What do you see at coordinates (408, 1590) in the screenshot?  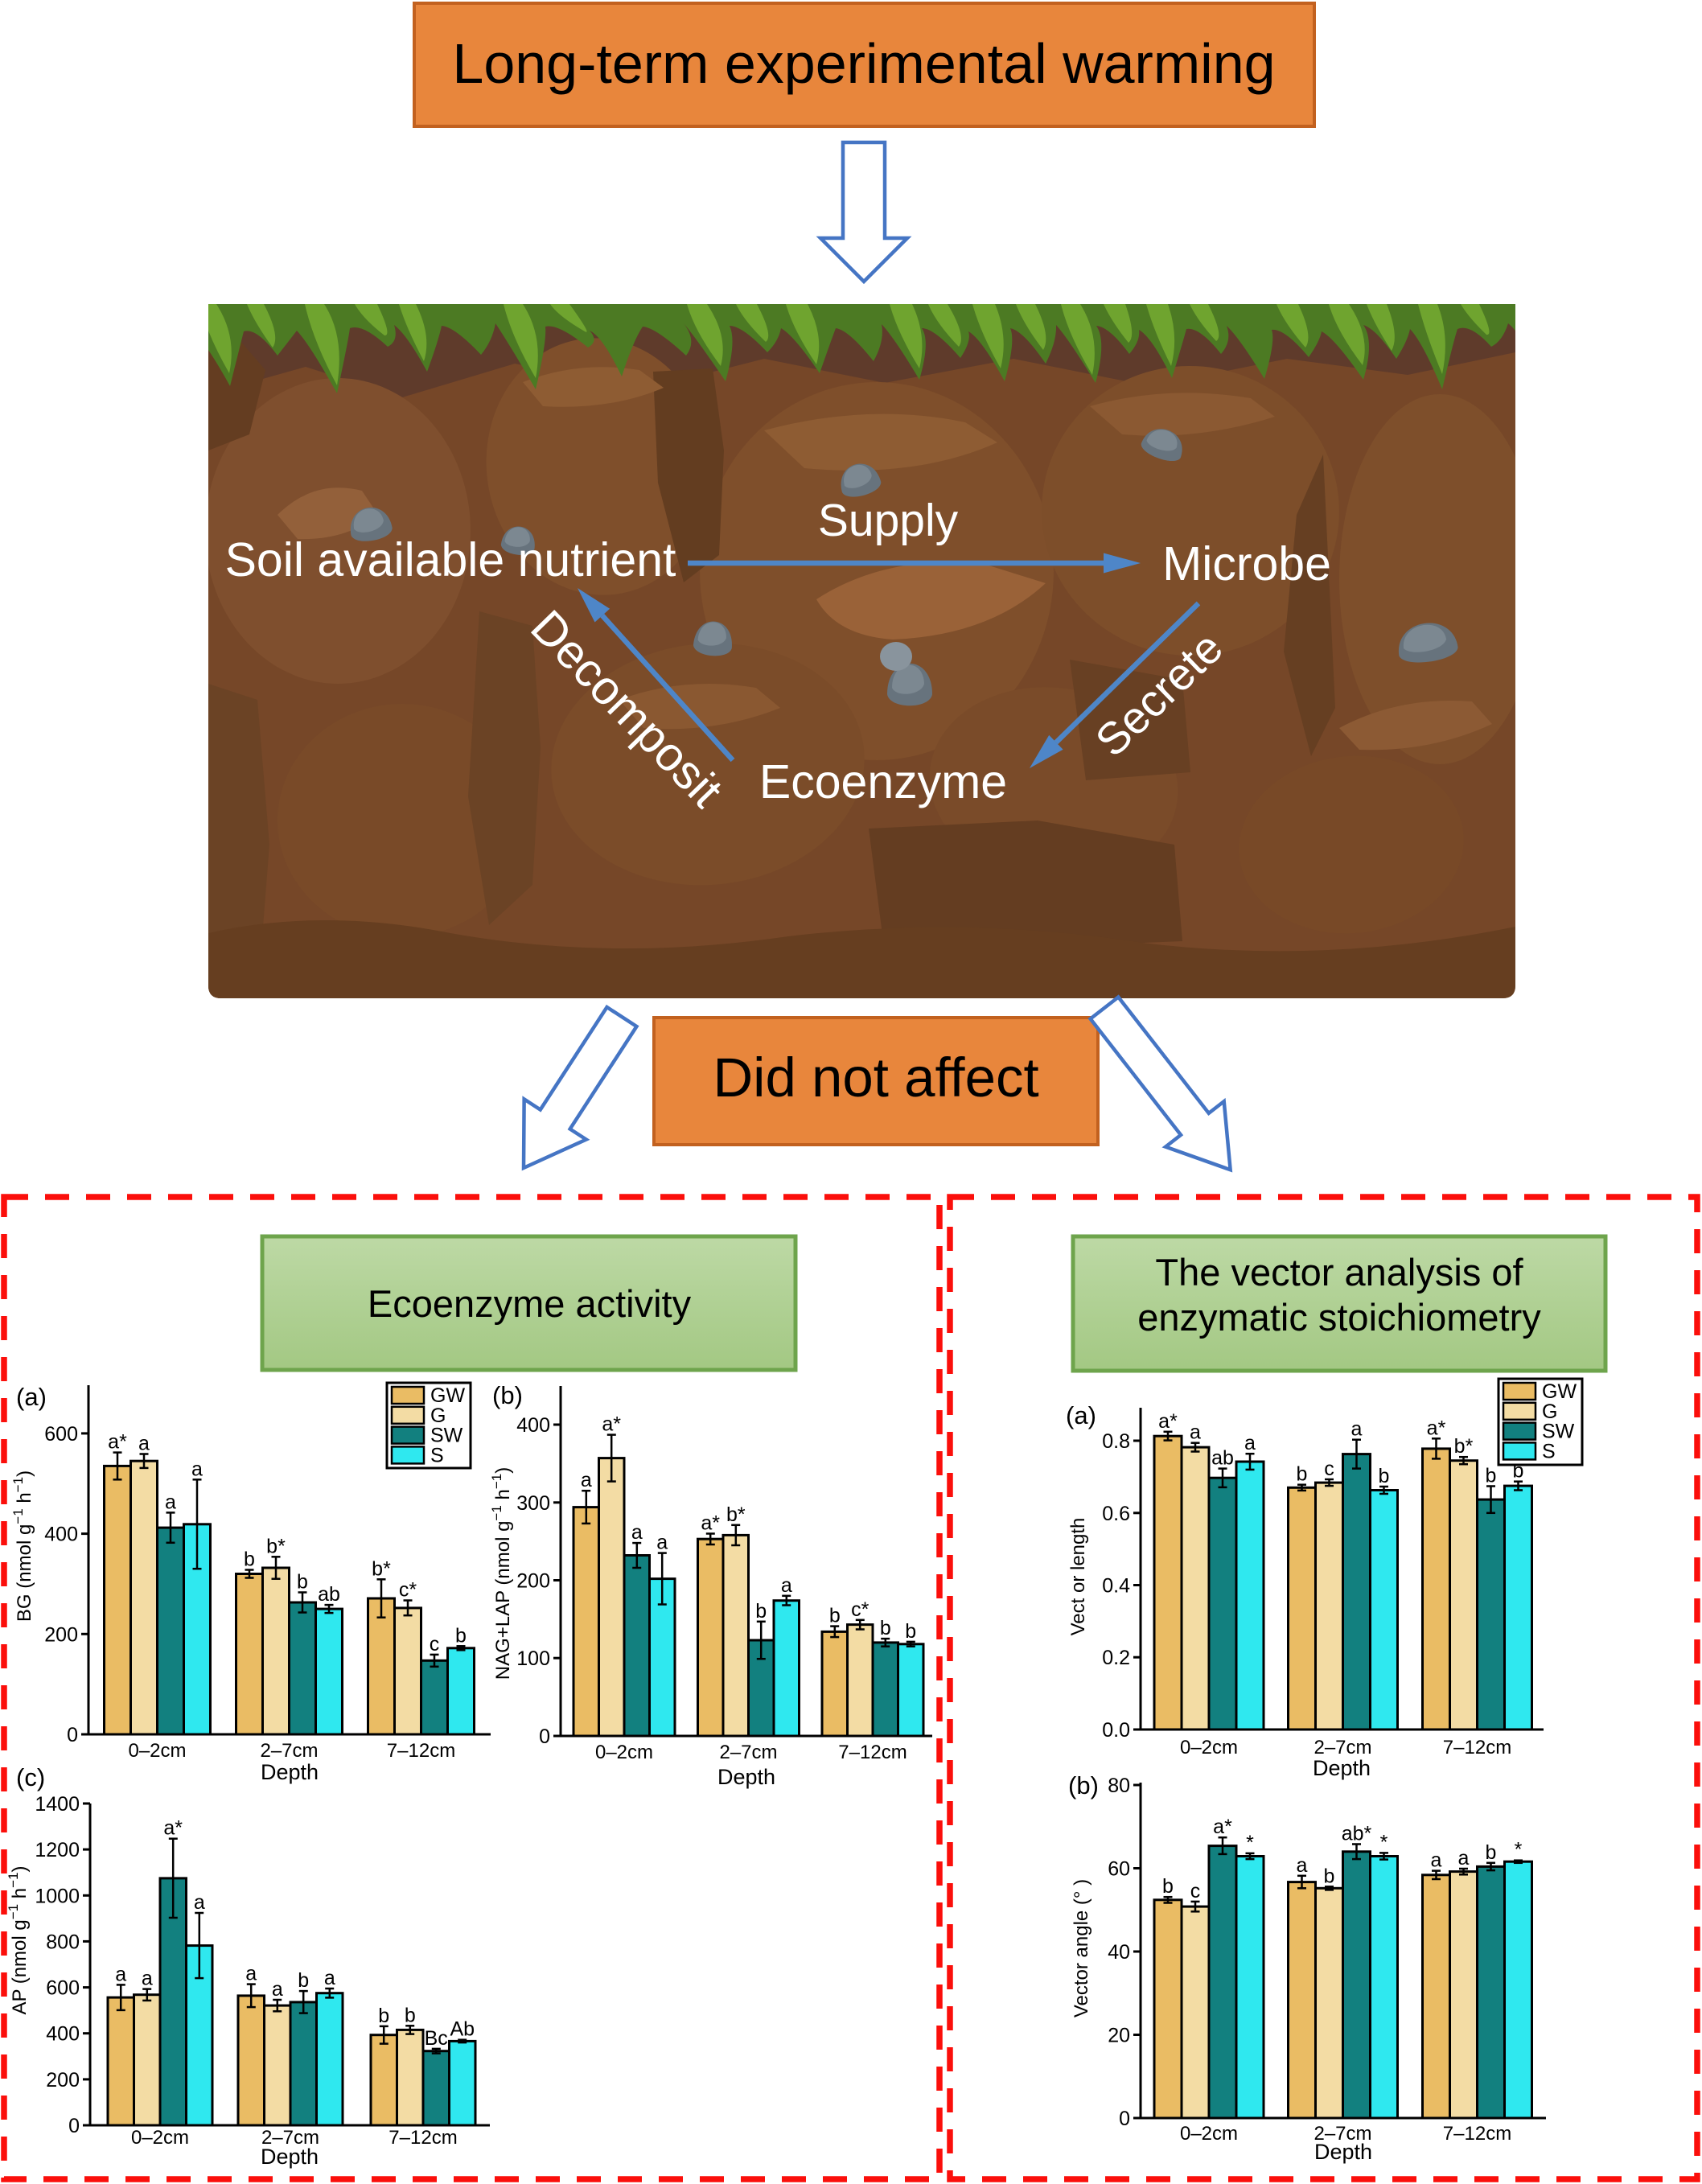 I see `svg-text: c*` at bounding box center [408, 1590].